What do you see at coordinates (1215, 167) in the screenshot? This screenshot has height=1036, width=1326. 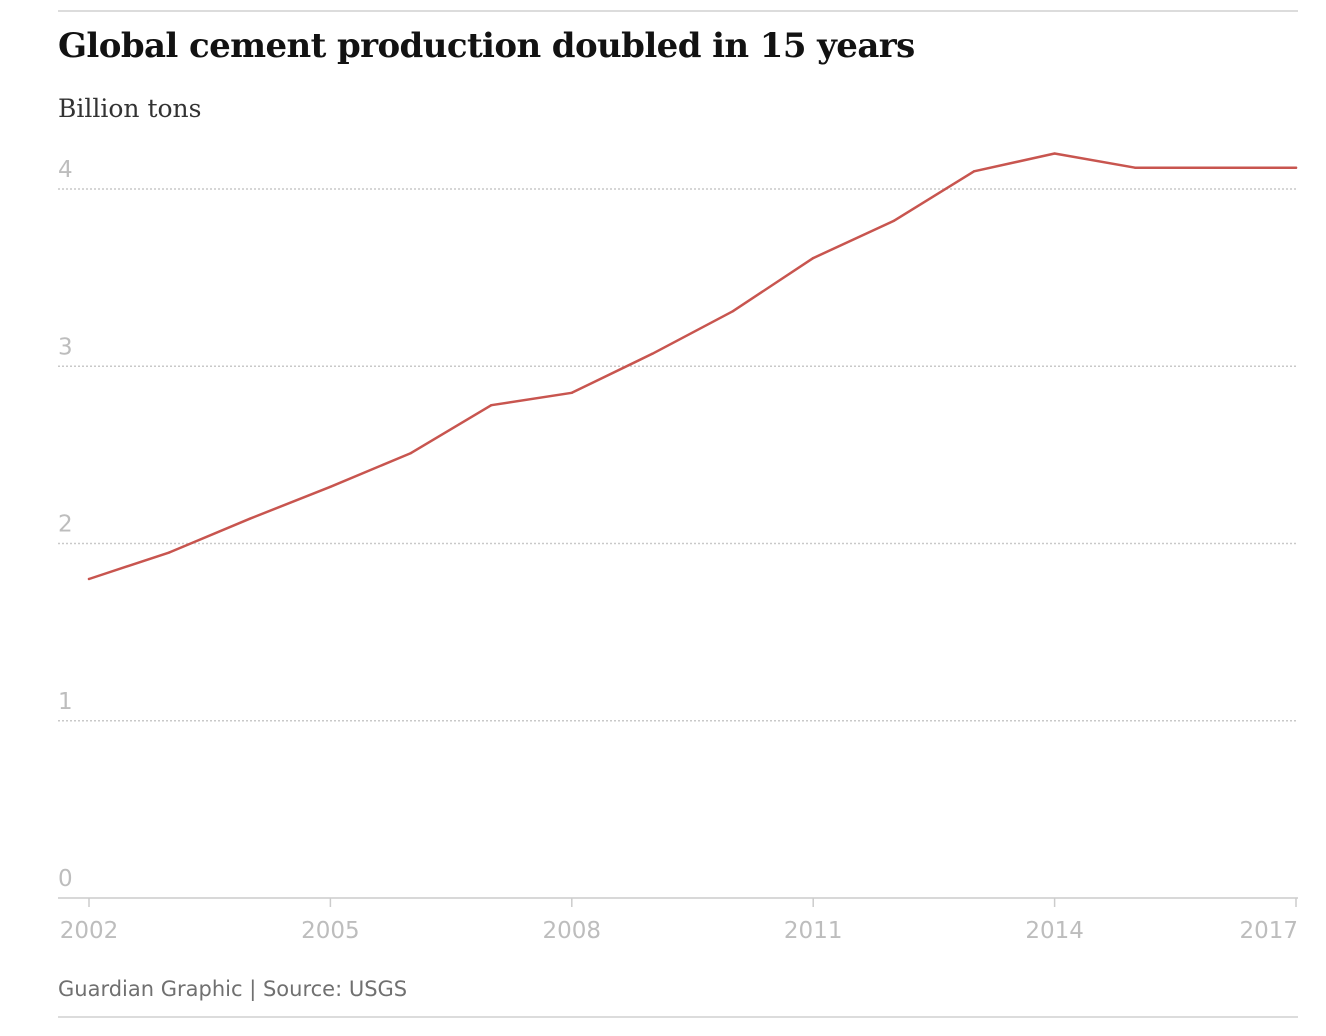 I see `data-point-2016` at bounding box center [1215, 167].